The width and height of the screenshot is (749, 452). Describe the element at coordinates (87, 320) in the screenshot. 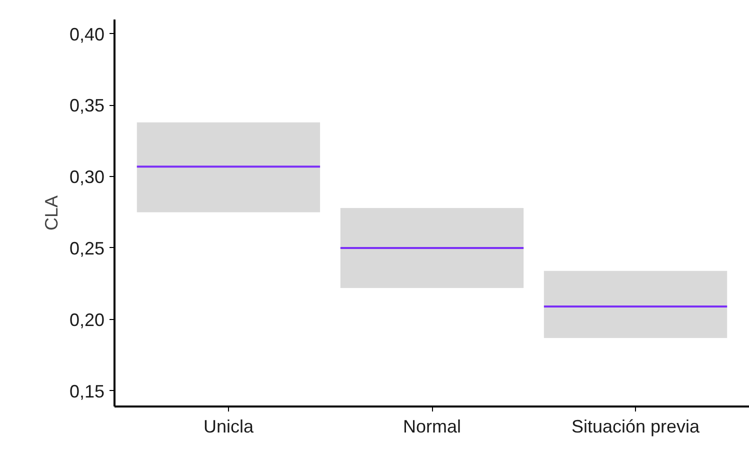

I see `y-tick-label: 0,20` at that location.